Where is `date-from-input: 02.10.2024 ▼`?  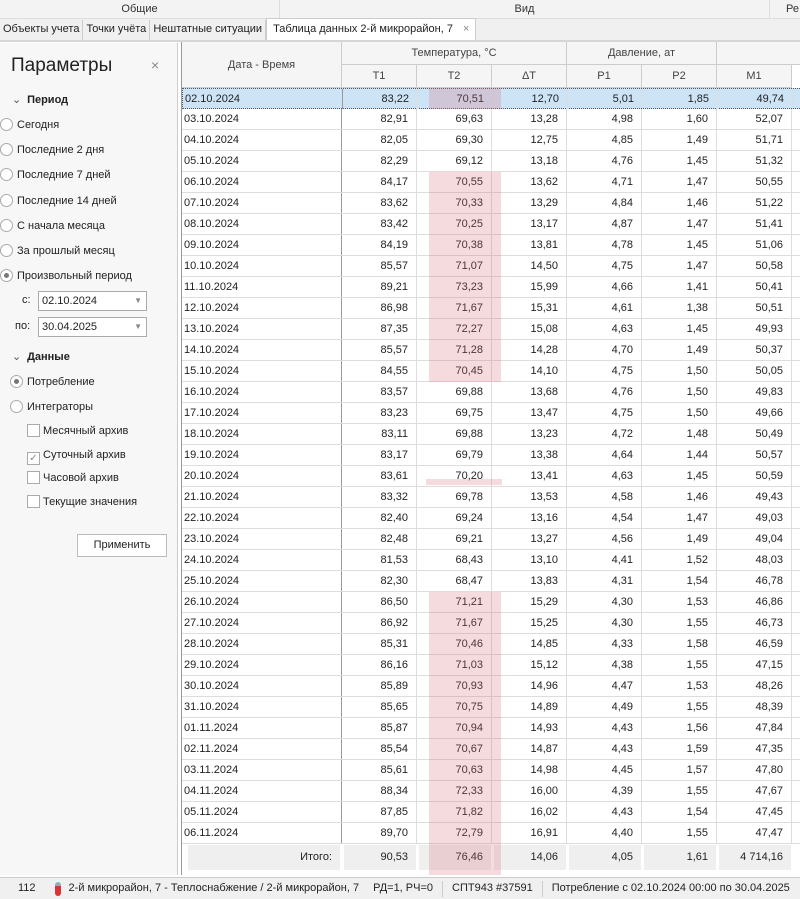 date-from-input: 02.10.2024 ▼ is located at coordinates (92, 301).